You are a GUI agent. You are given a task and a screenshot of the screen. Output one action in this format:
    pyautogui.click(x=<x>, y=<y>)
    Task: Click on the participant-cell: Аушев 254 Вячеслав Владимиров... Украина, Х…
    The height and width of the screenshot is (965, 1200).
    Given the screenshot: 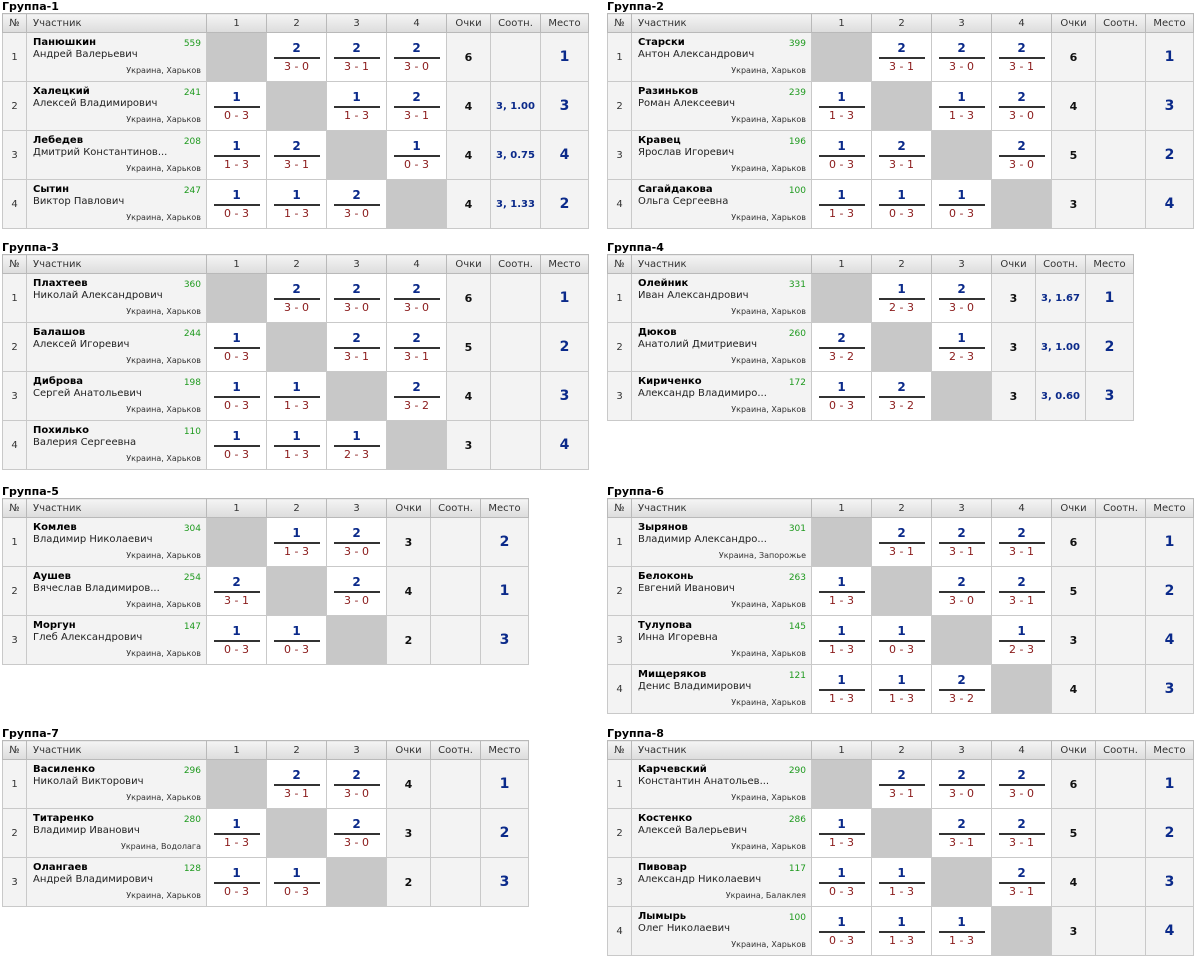 What is the action you would take?
    pyautogui.click(x=116, y=591)
    